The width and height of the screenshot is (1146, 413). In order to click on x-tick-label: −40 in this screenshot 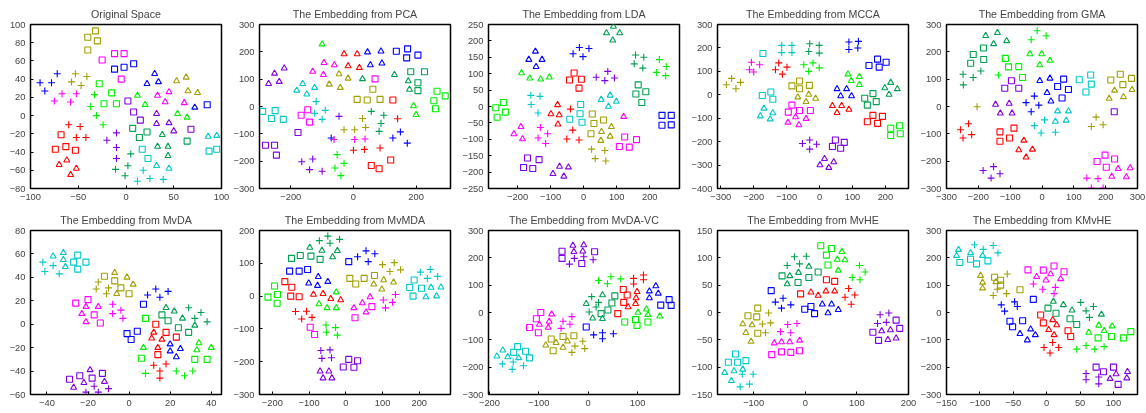, I will do `click(47, 402)`.